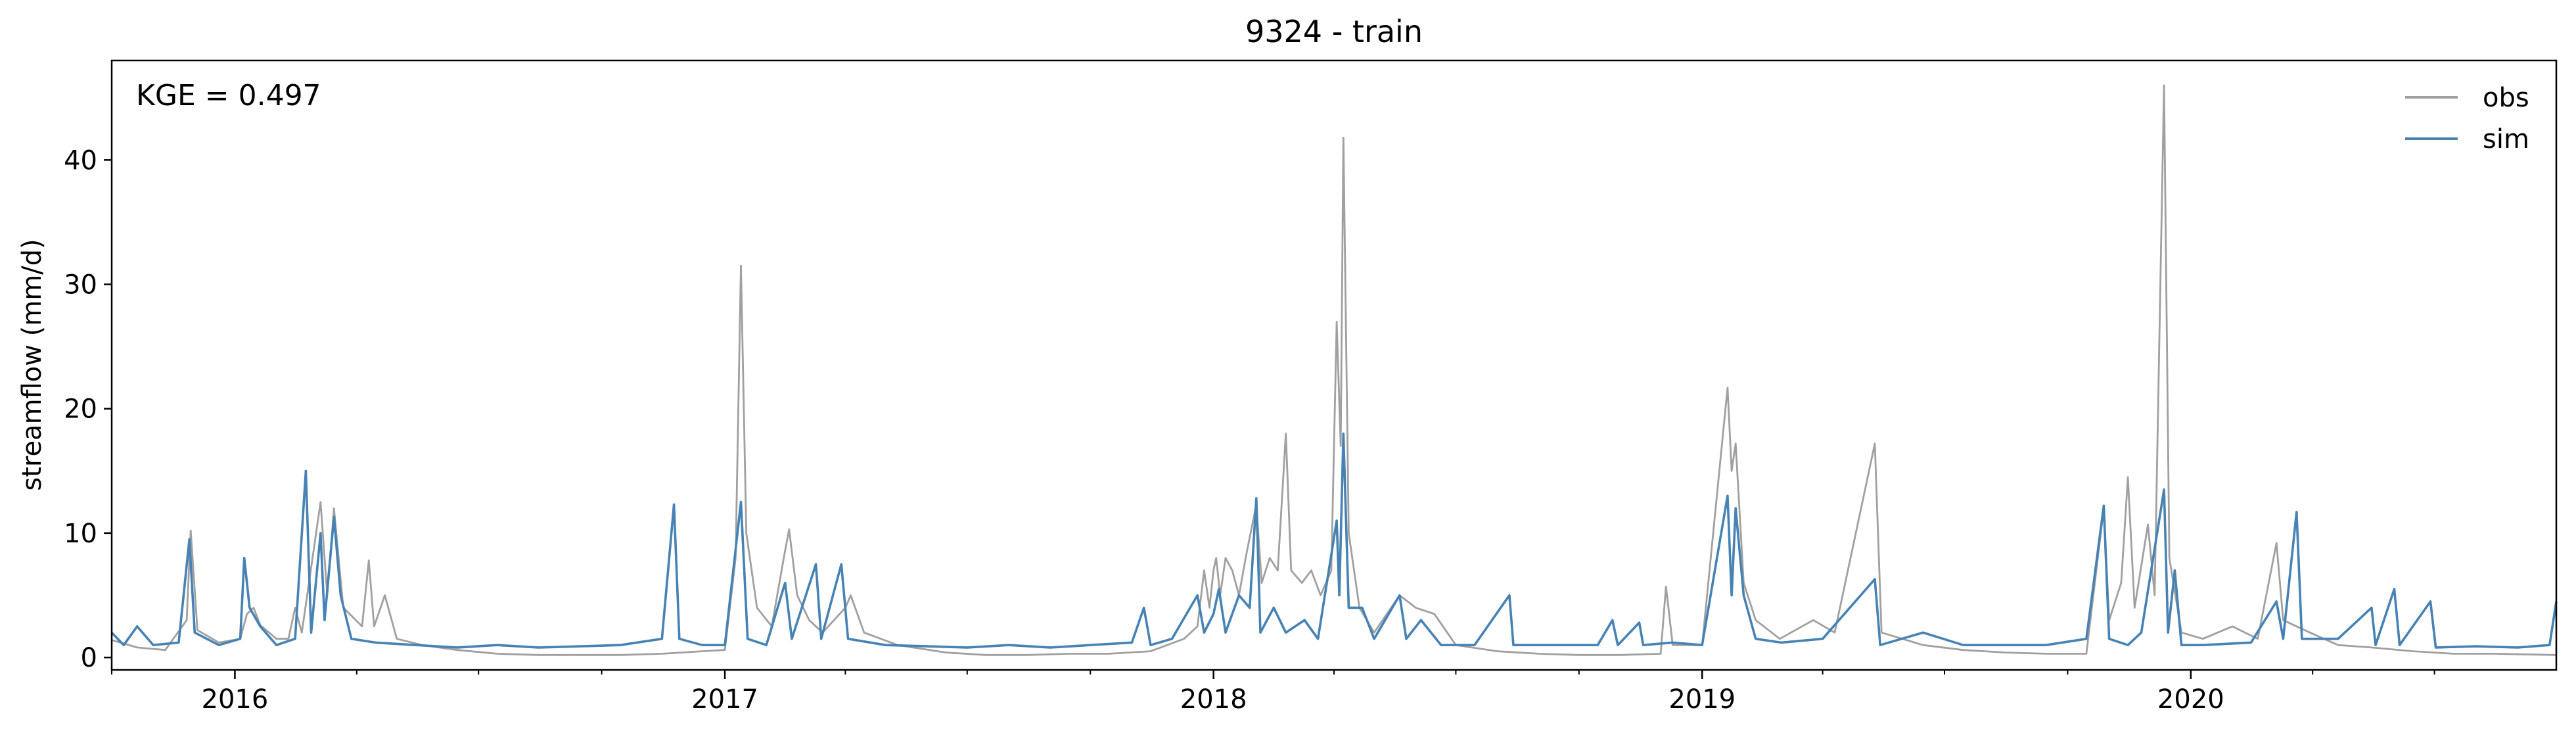  What do you see at coordinates (89, 658) in the screenshot?
I see `y-tick-label: 0` at bounding box center [89, 658].